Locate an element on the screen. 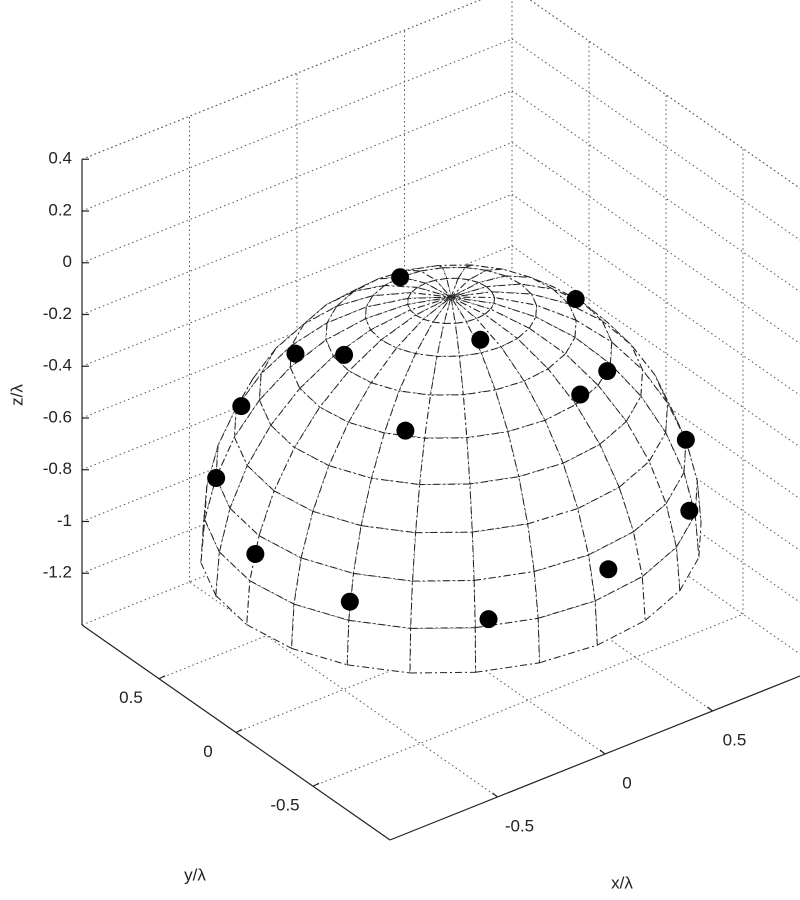 This screenshot has width=800, height=900. y-tick-label: -0.5 is located at coordinates (284, 805).